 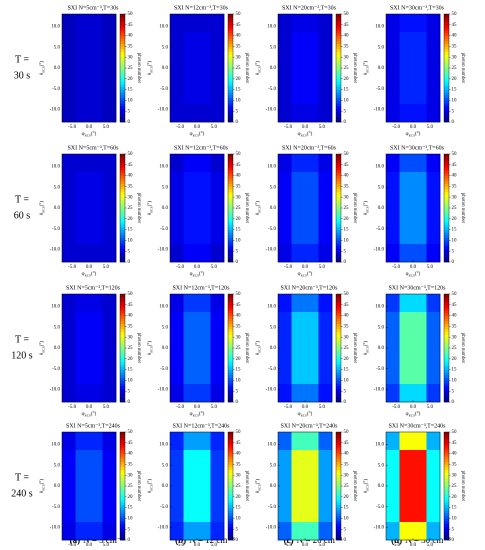 I want to click on y-tick-label: 10.0, so click(x=379, y=445).